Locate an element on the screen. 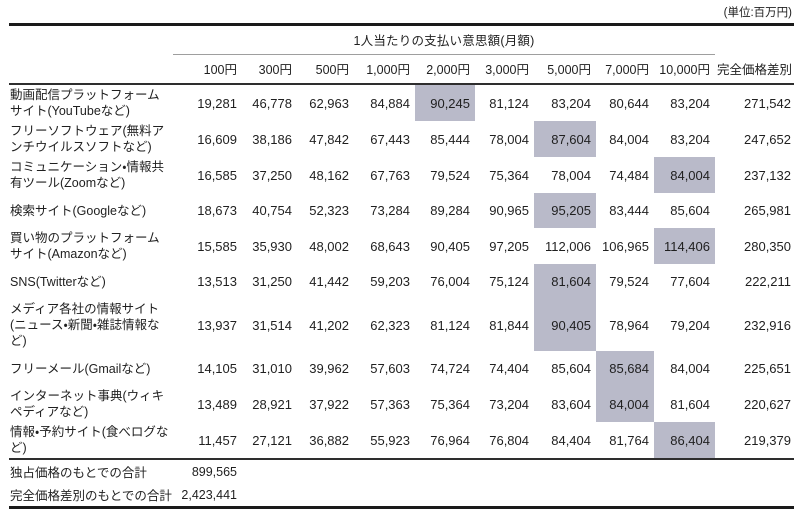 This screenshot has width=800, height=509. service-label: コミュニケーション・情報共有ツール(Zoomなど) is located at coordinates (87, 175).